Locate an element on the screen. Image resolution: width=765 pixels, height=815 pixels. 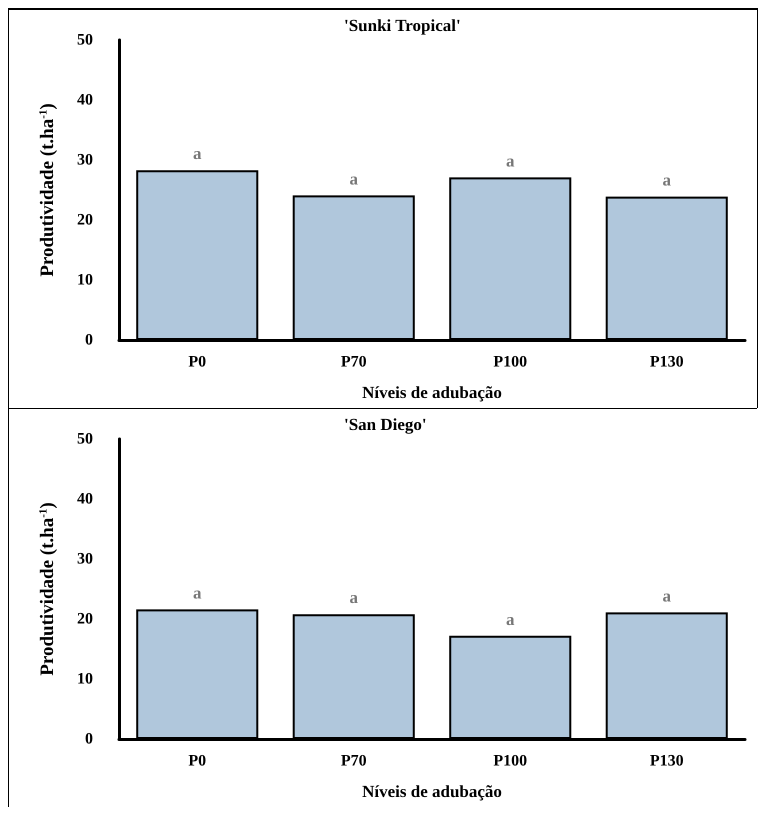
chart-title: 'Sunki Tropical' is located at coordinates (402, 25).